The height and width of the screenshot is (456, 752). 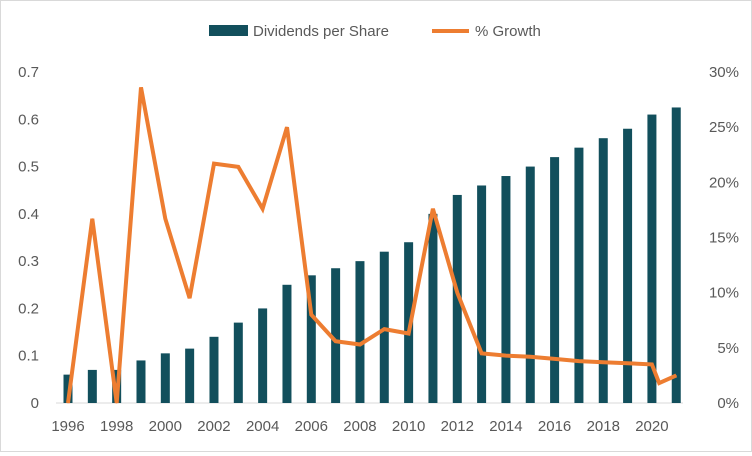 I want to click on bar-2012, so click(x=457, y=298).